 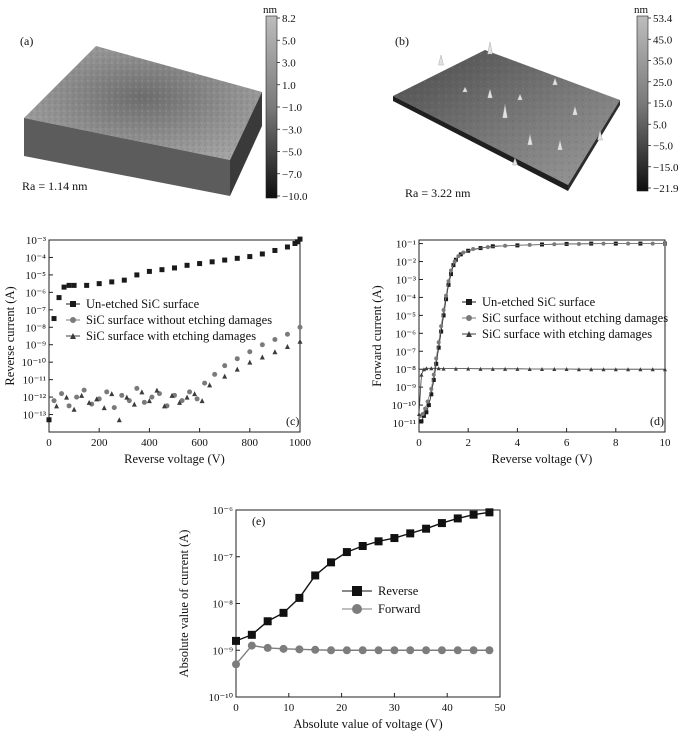 I want to click on x-tick-label: 50, so click(x=501, y=708).